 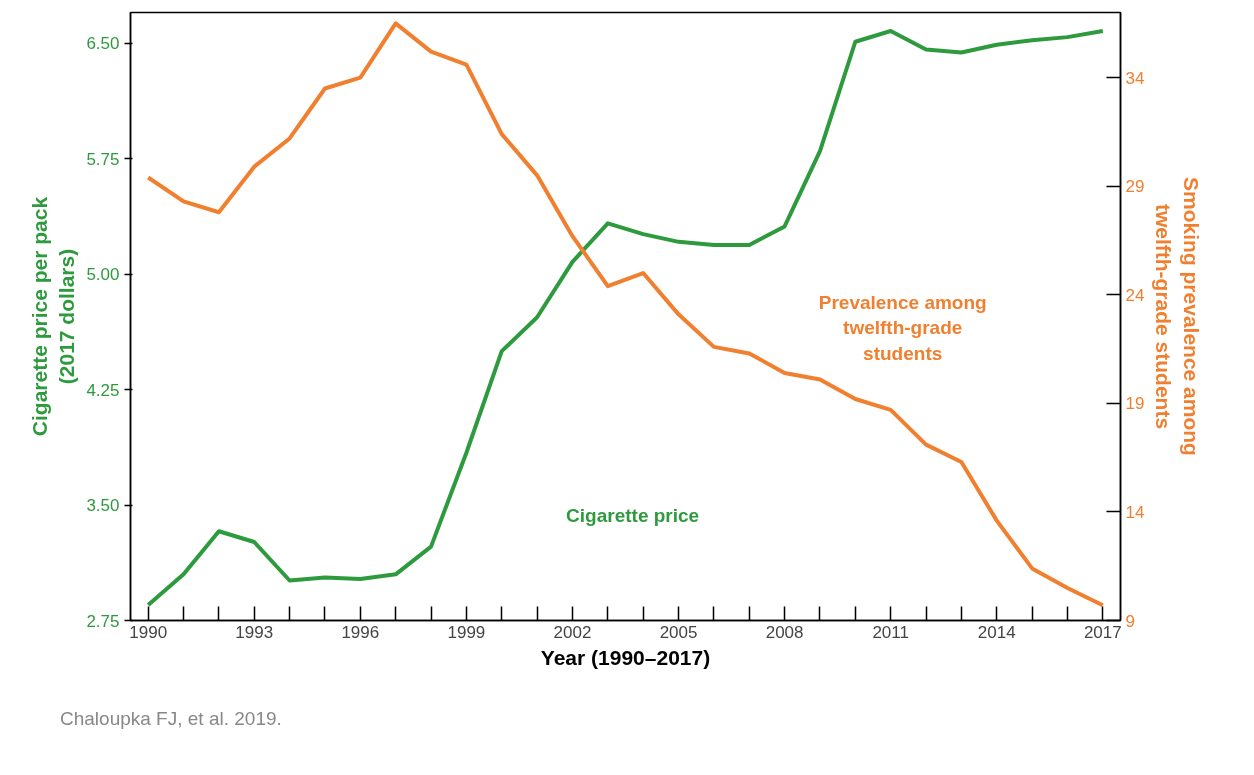 I want to click on y2-tick-label: 9, so click(x=1130, y=621).